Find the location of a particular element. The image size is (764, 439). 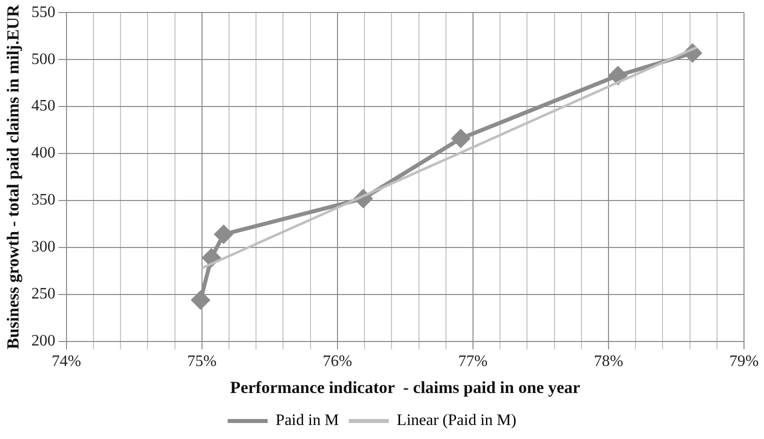

y-axis-title: Business growth - total paid claims in milj.EUR is located at coordinates (13, 177).